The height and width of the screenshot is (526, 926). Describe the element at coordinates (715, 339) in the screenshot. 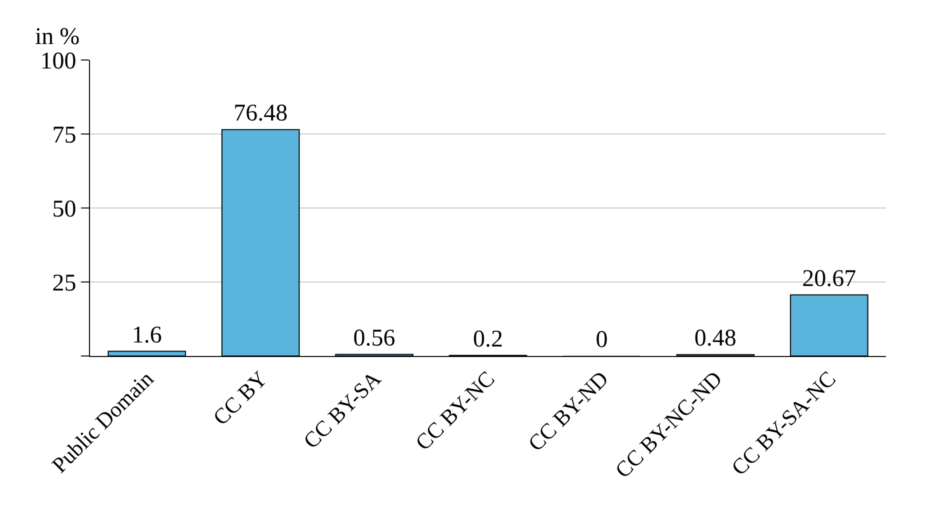

I see `data-label: 0.48` at that location.